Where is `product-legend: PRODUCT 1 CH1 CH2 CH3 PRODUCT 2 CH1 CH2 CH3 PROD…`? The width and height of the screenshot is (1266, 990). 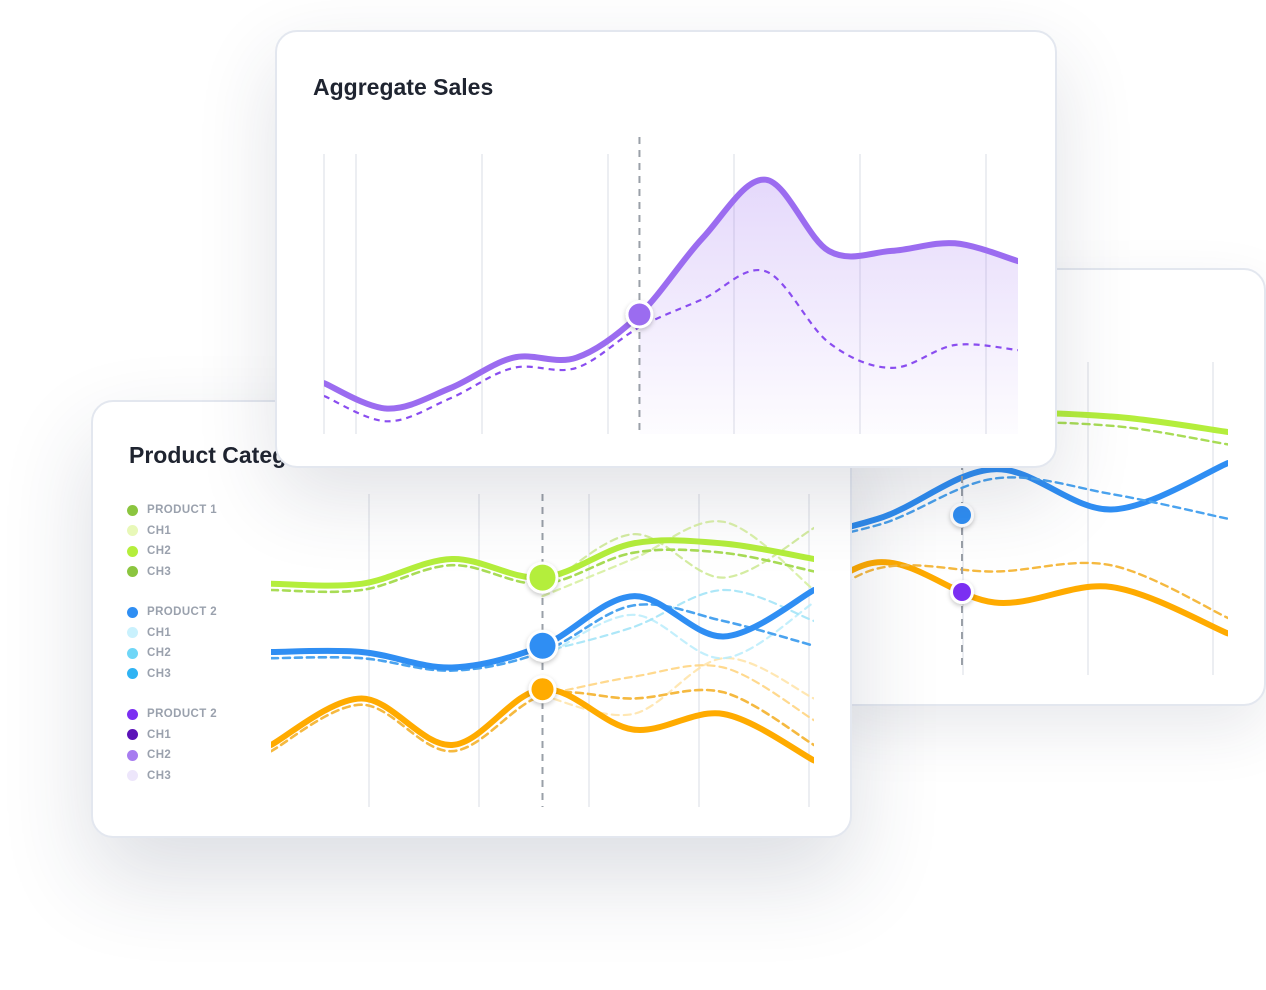 product-legend: PRODUCT 1 CH1 CH2 CH3 PRODUCT 2 CH1 CH2 CH3 PROD… is located at coordinates (187, 653).